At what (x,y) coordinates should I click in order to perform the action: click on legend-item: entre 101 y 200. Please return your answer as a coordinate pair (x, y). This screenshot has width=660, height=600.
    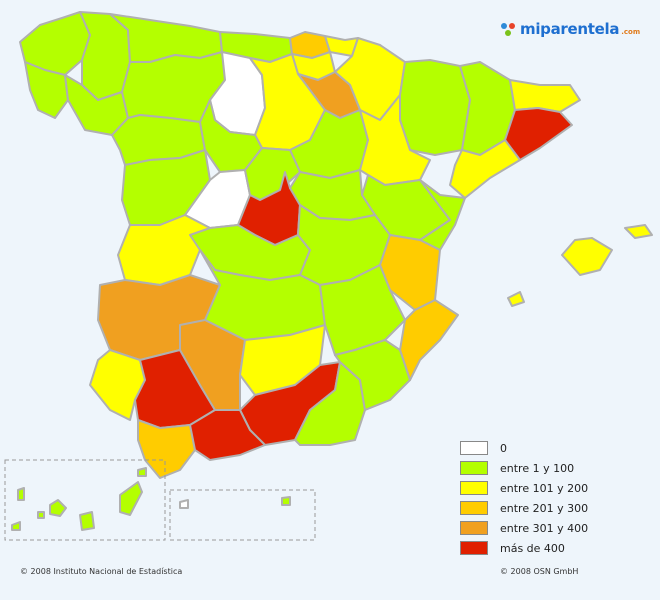
    Looking at the image, I should click on (524, 488).